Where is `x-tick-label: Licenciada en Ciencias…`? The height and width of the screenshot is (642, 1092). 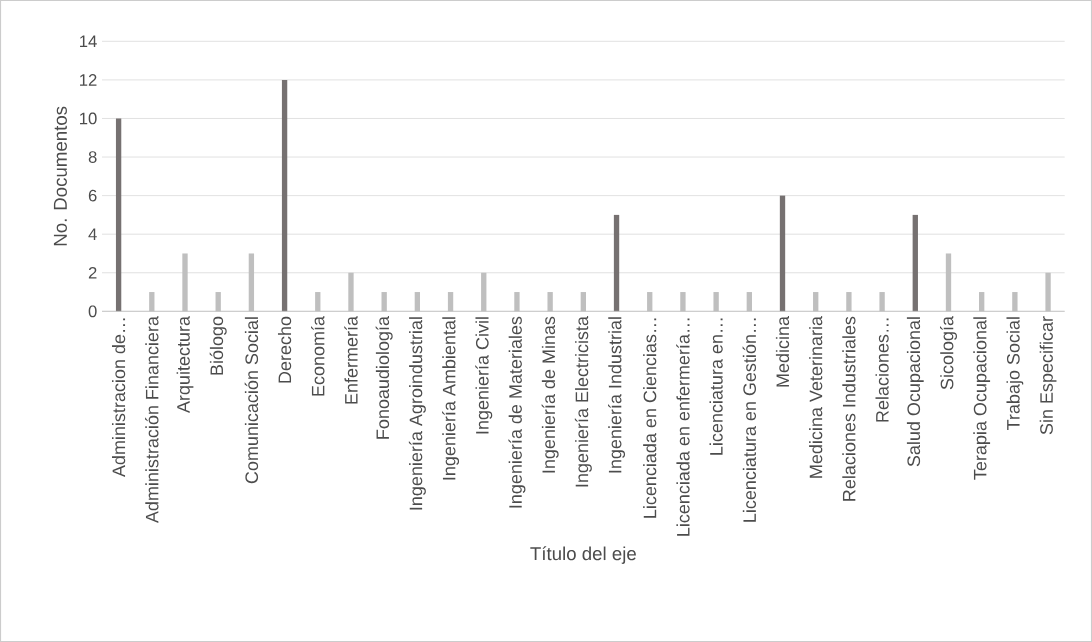
x-tick-label: Licenciada en Ciencias… is located at coordinates (650, 418).